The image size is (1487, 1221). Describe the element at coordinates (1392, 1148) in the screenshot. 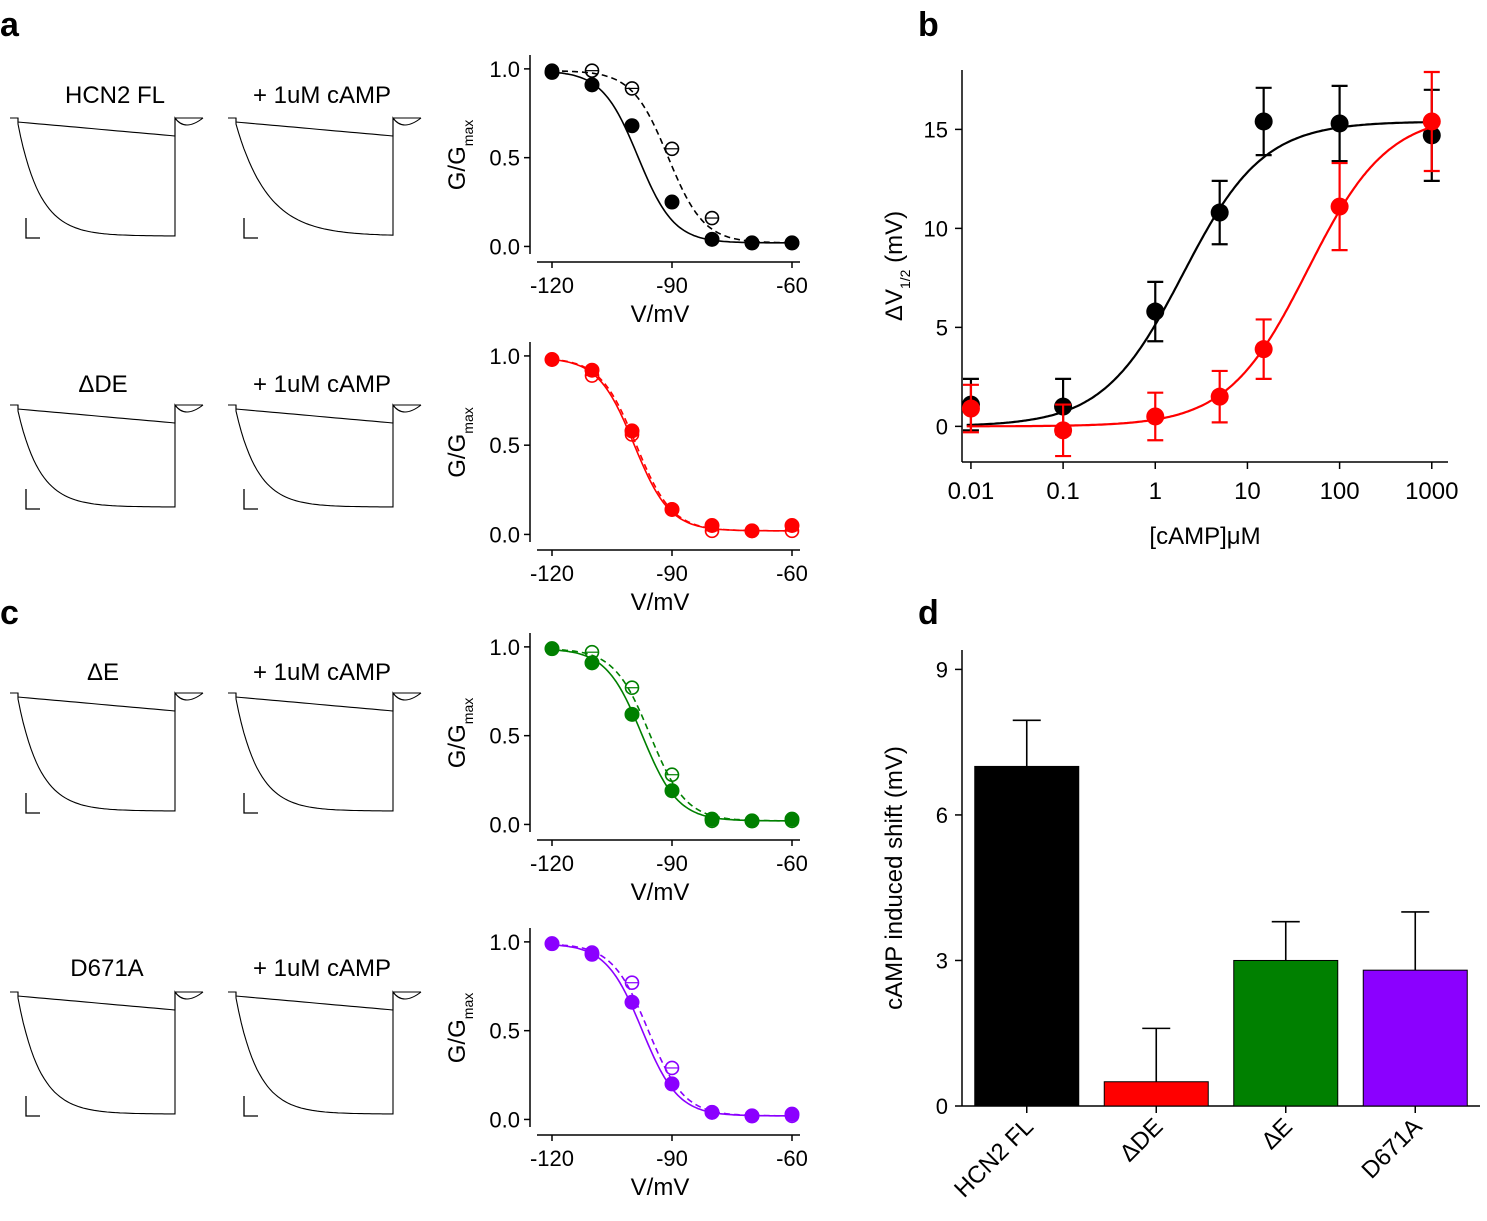

I see `category-label: D671A` at that location.